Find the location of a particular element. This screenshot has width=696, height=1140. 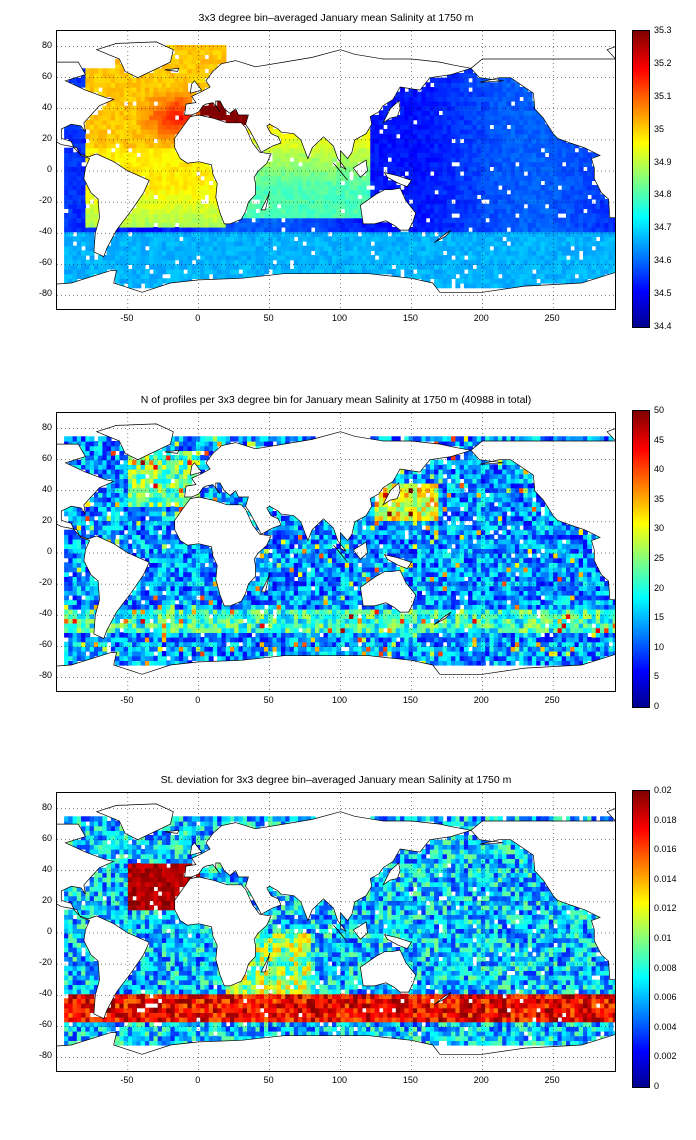

x-tick-label: 250 is located at coordinates (552, 318).